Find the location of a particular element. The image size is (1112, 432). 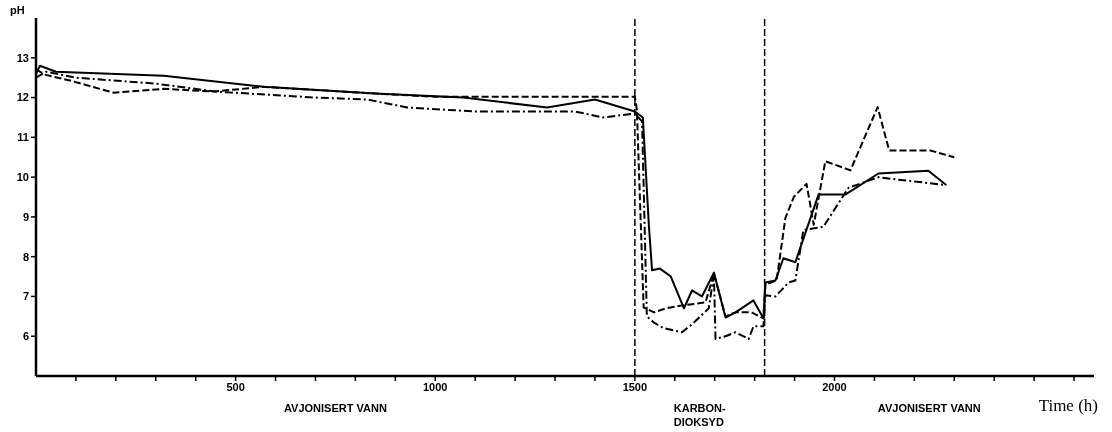

y-axis-title: pH is located at coordinates (17, 10).